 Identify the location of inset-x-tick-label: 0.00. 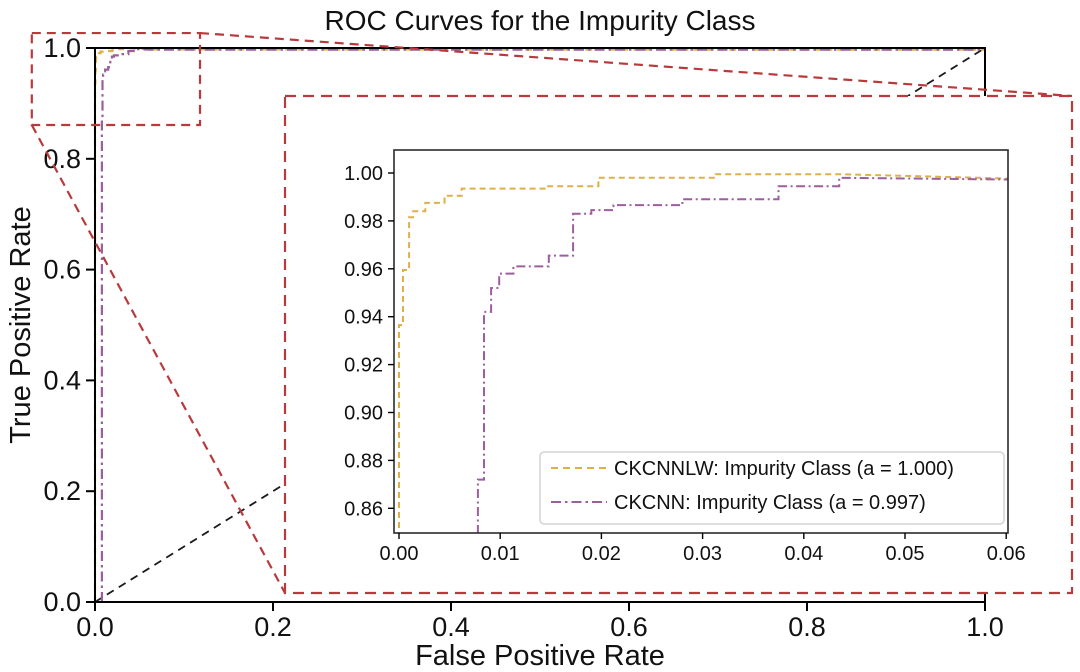
(399, 554).